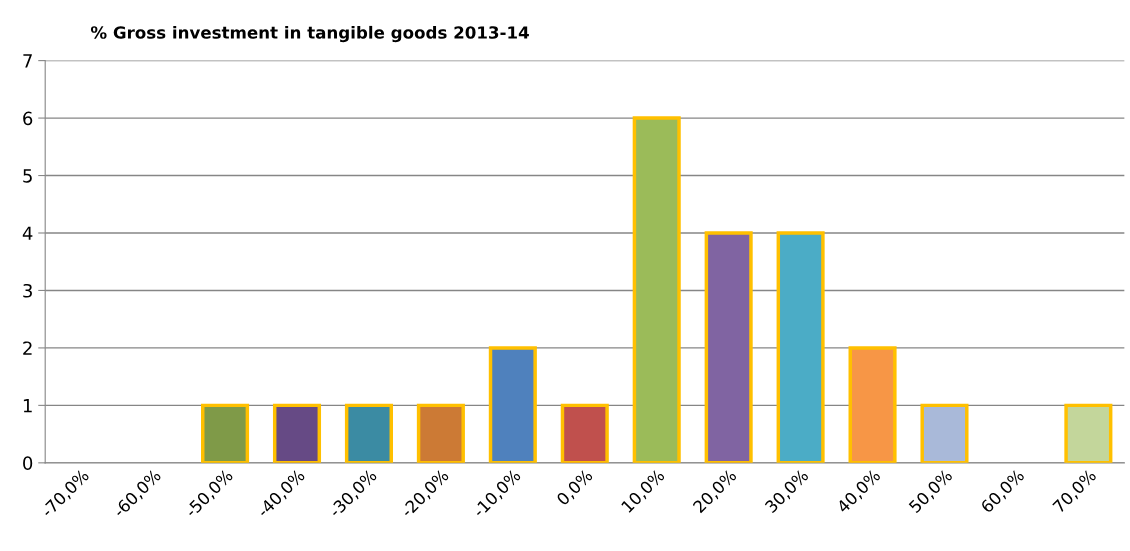  I want to click on y-tick-label: 2, so click(27, 348).